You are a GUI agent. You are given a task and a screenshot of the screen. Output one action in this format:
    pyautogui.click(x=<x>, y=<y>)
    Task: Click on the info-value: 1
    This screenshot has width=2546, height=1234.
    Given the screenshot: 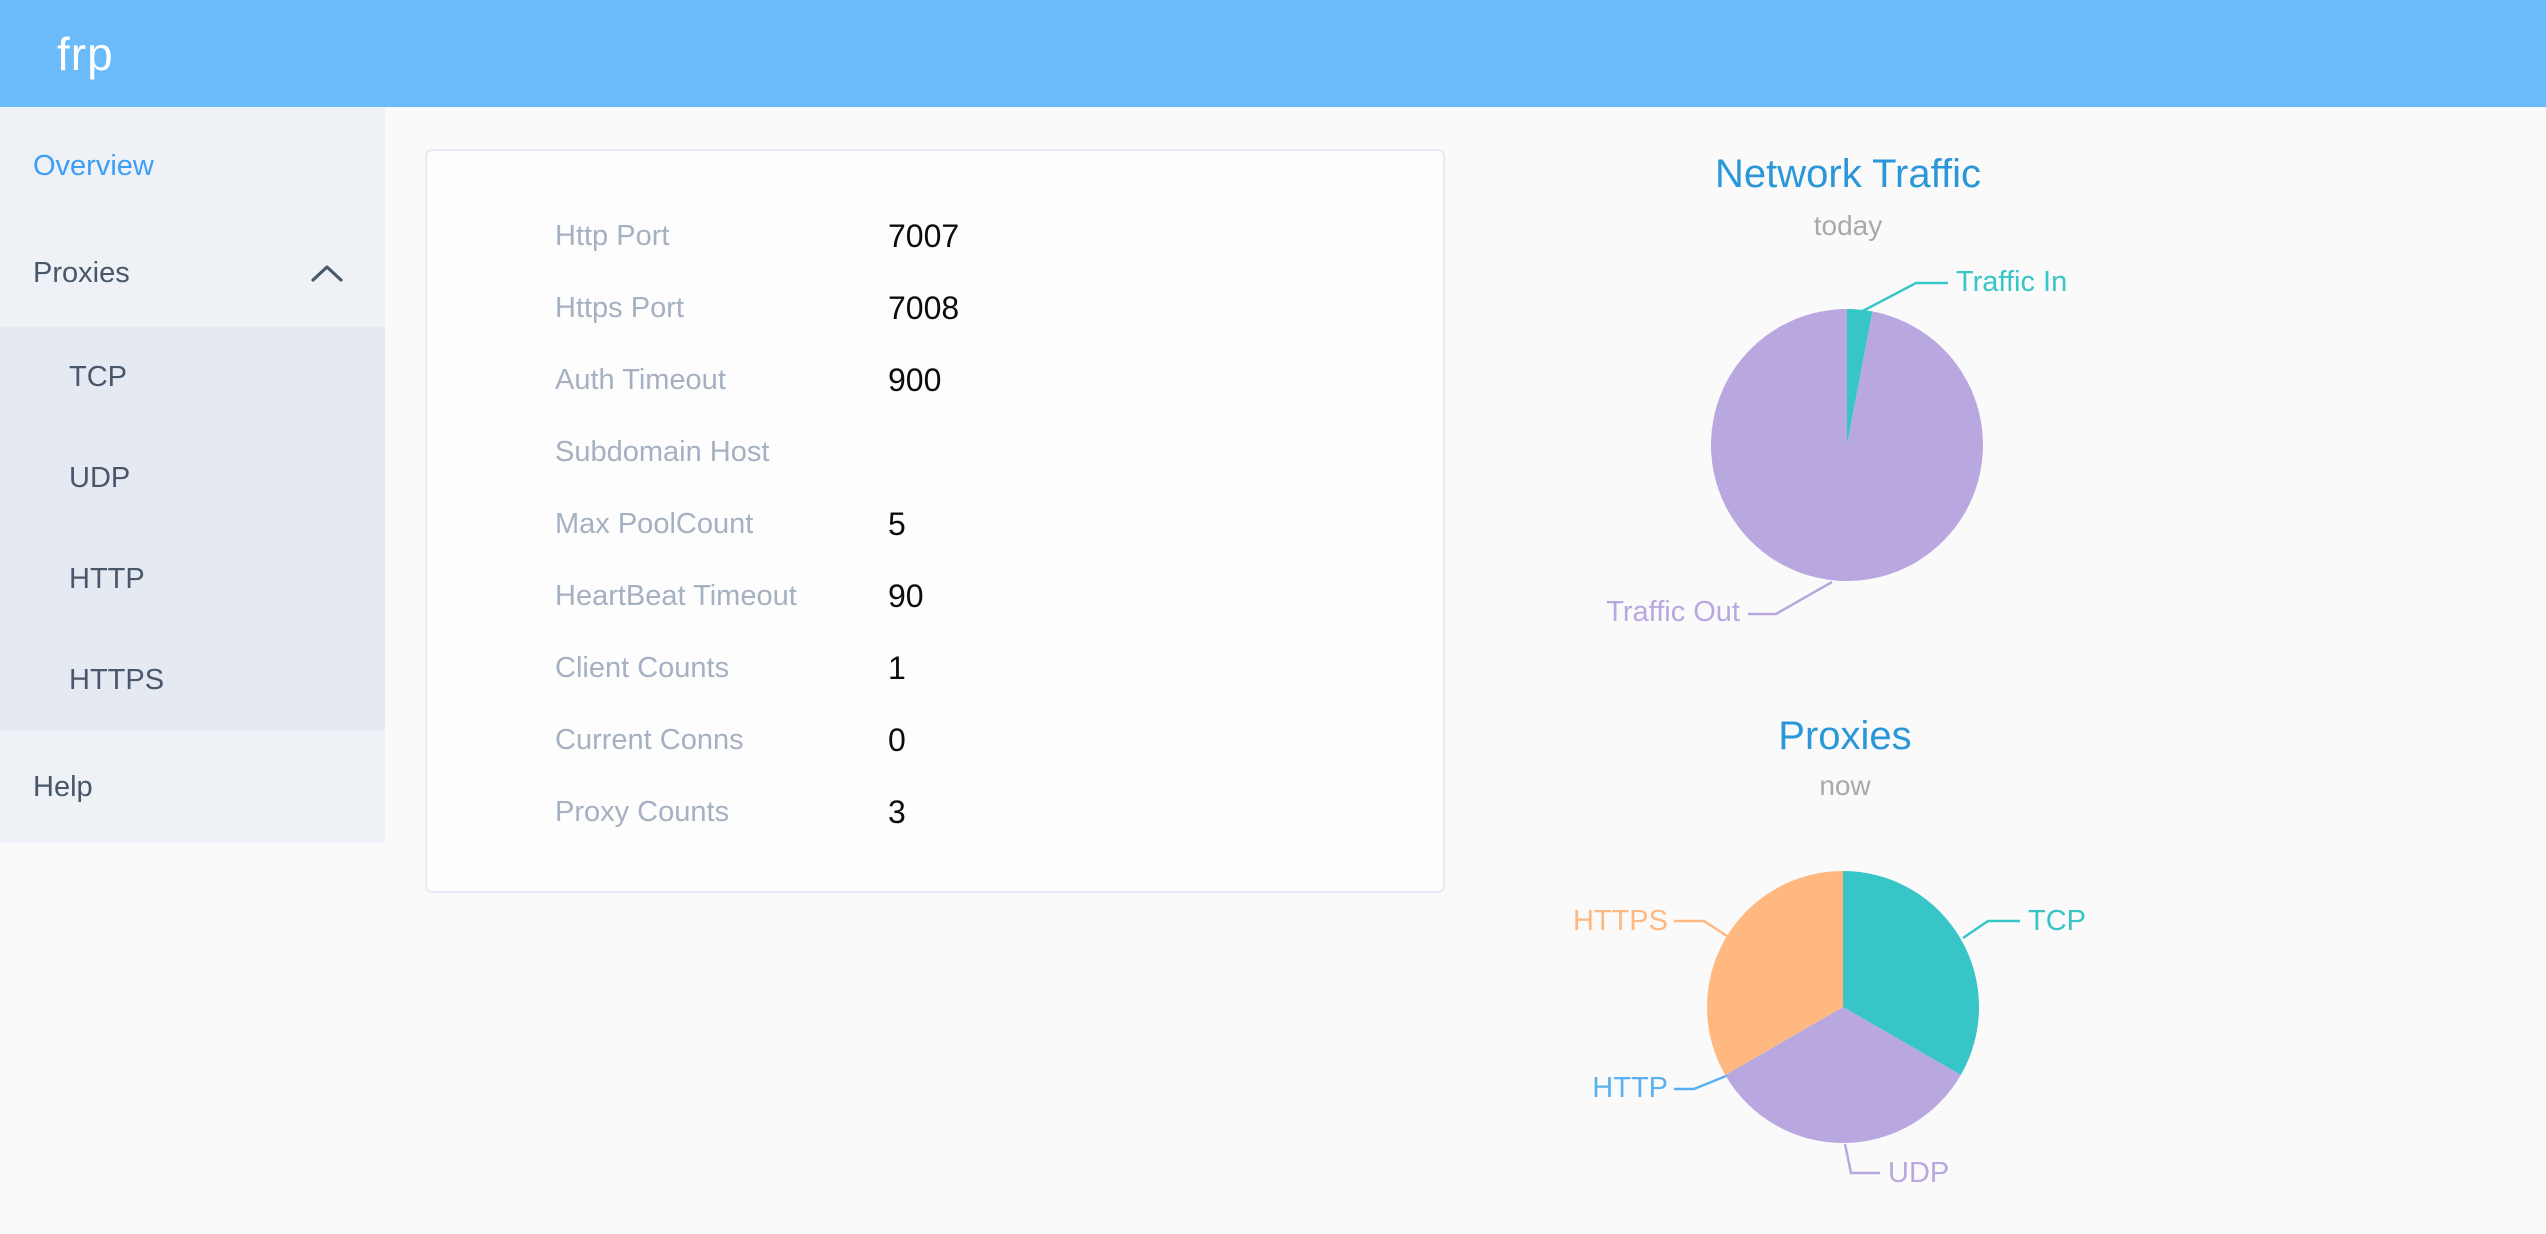 What is the action you would take?
    pyautogui.click(x=897, y=667)
    